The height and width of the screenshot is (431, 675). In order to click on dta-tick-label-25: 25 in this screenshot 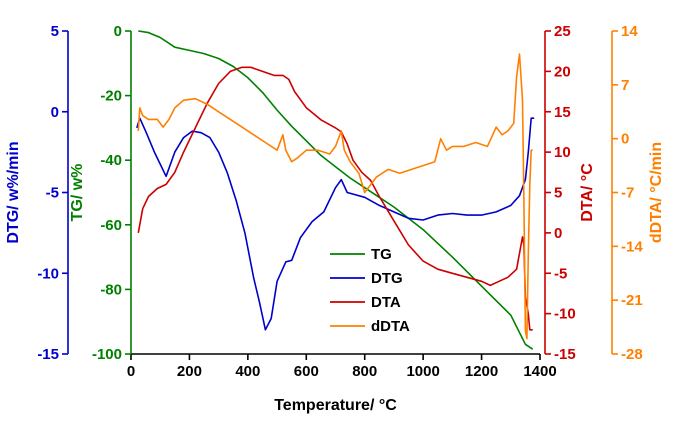, I will do `click(562, 31)`.